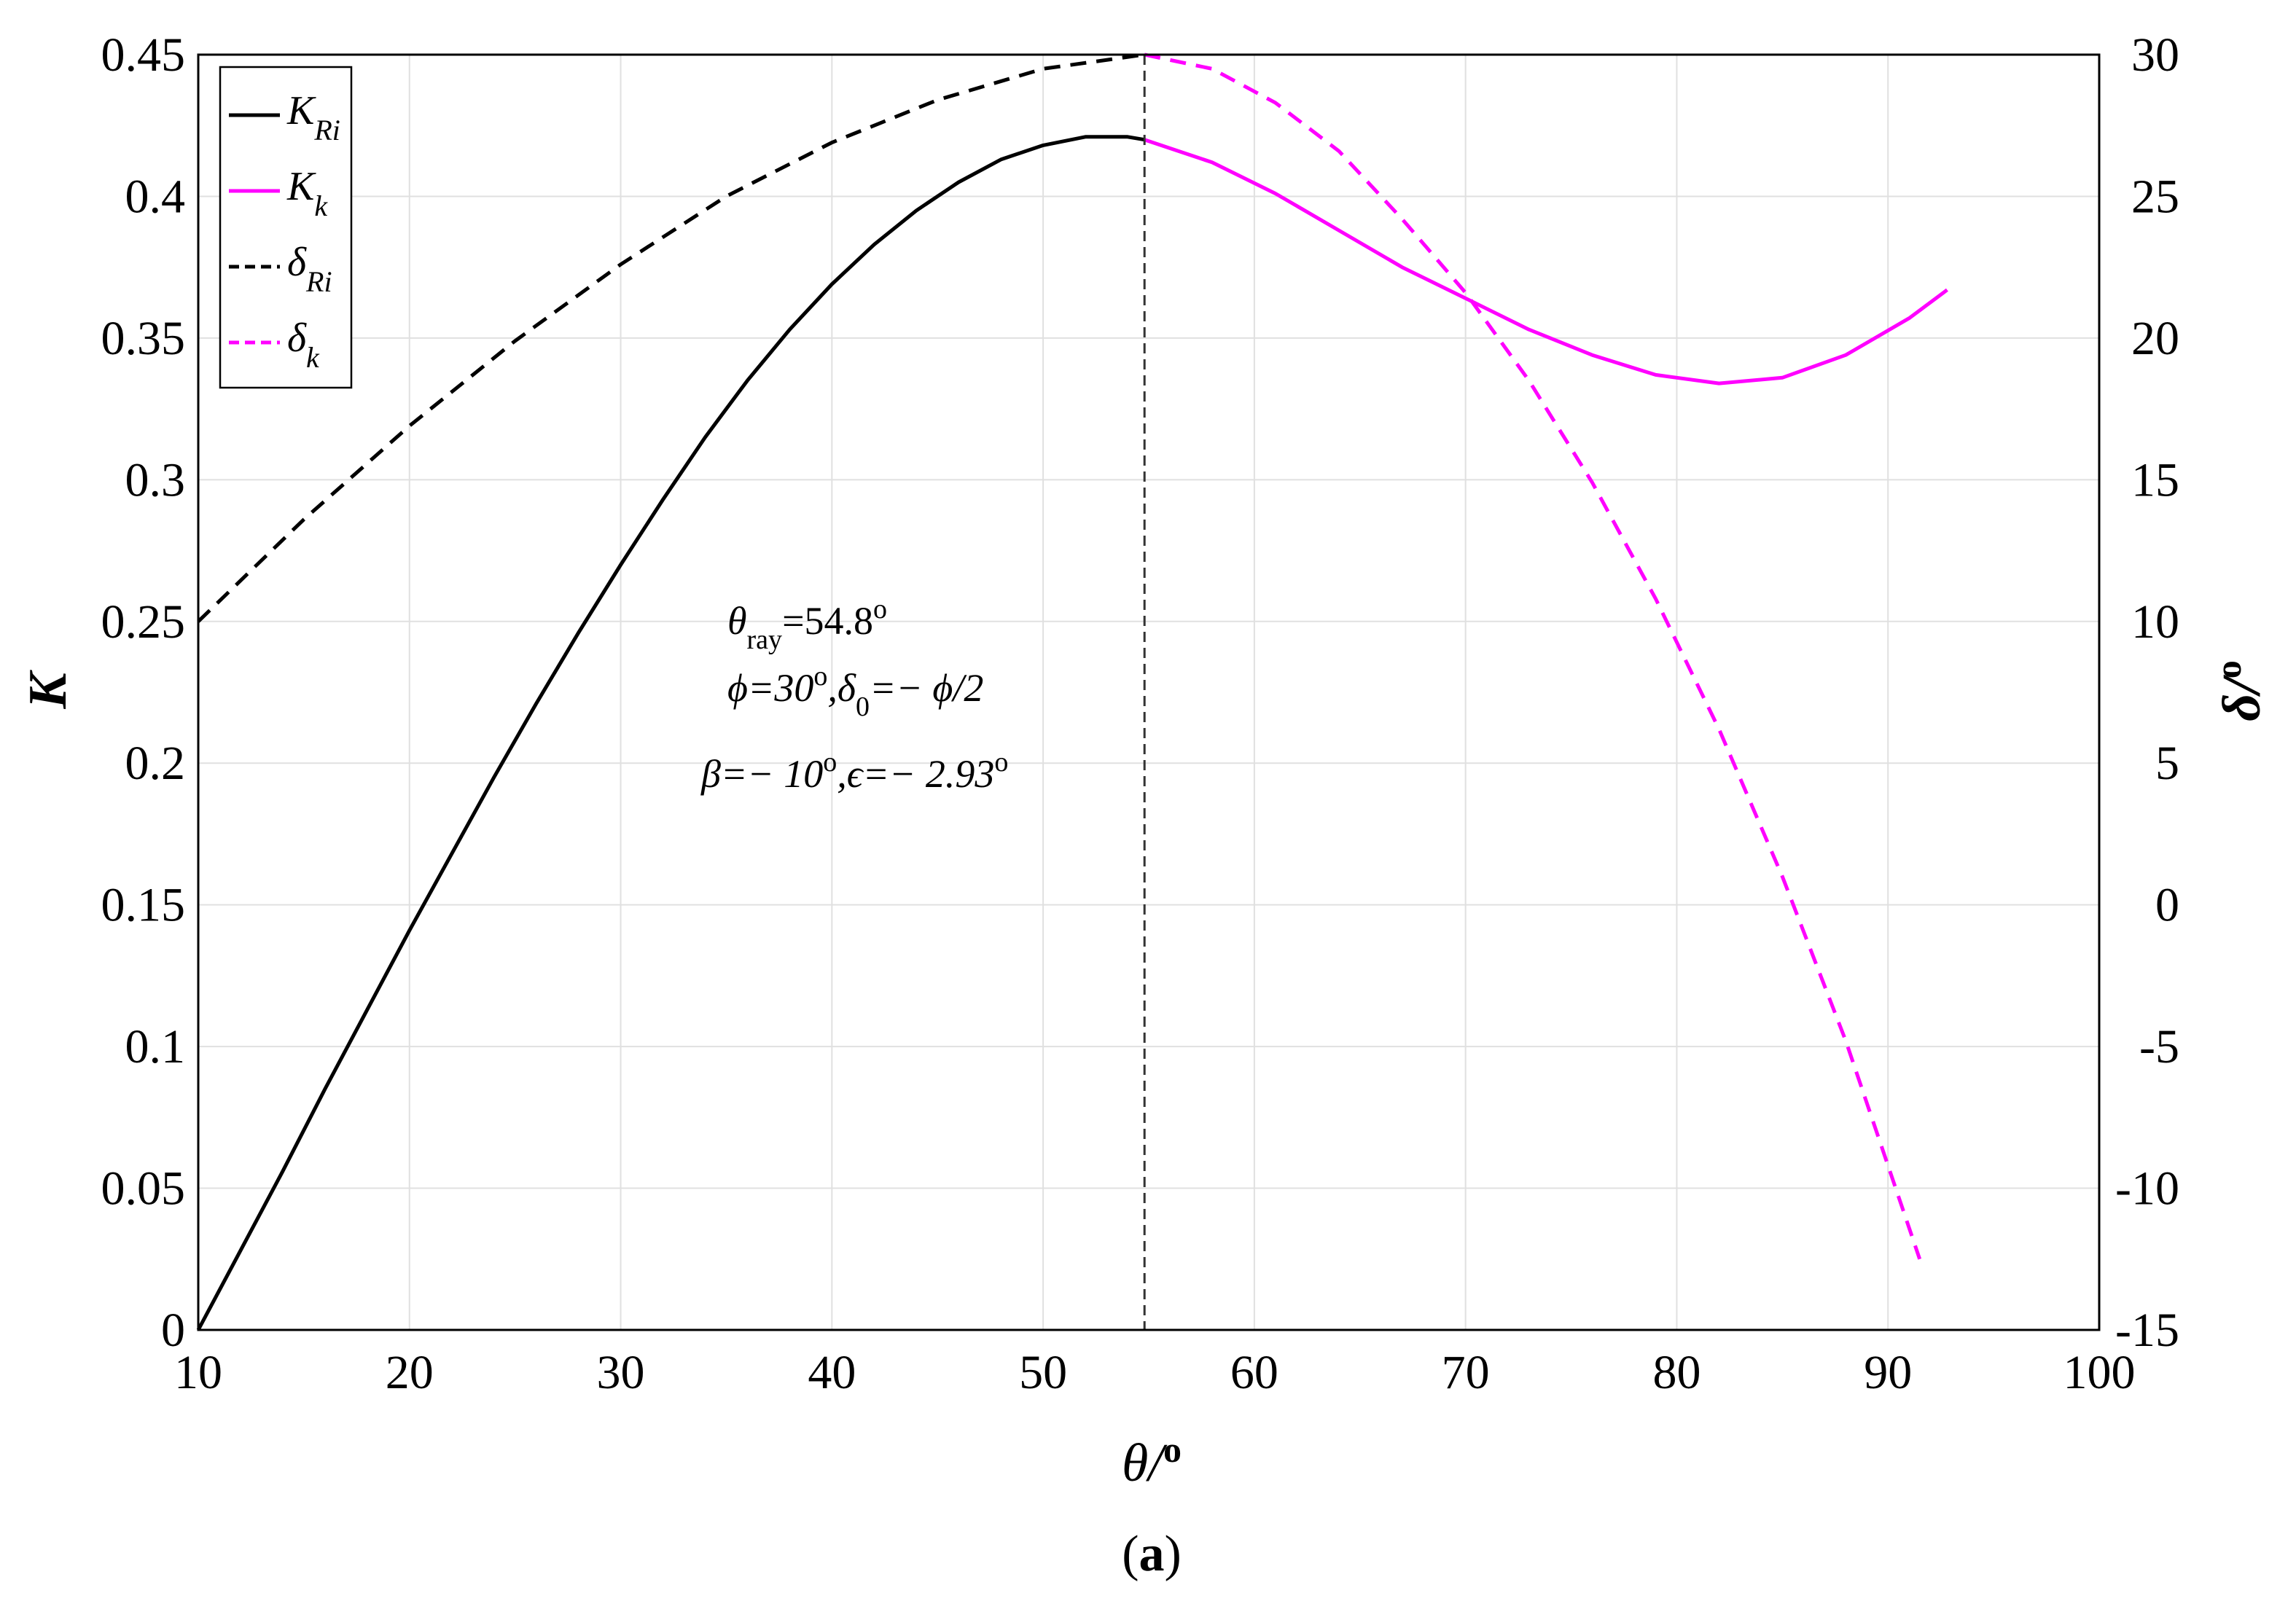  Describe the element at coordinates (2155, 479) in the screenshot. I see `right-y-tick-label: 15` at that location.